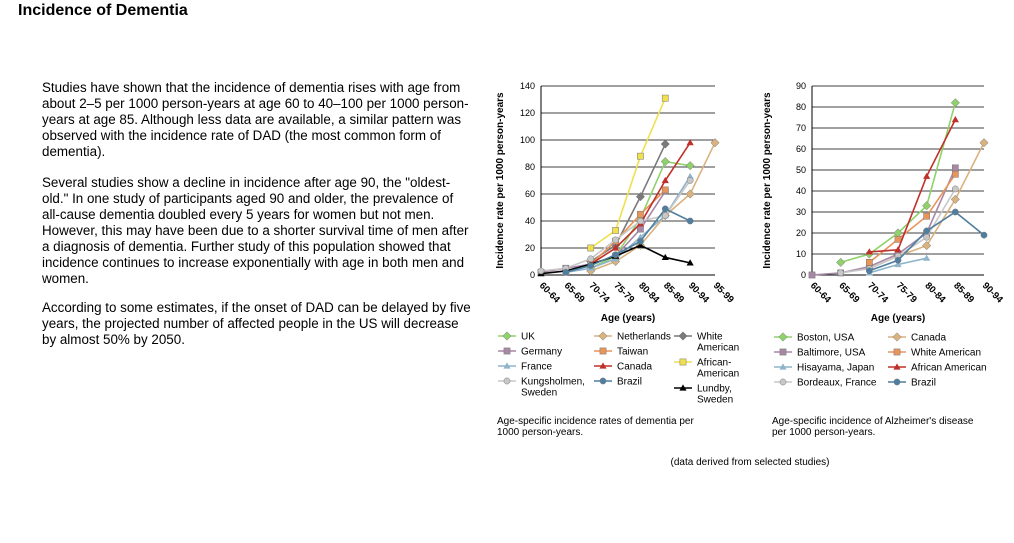 This screenshot has height=543, width=1014. Describe the element at coordinates (516, 337) in the screenshot. I see `legend-item: UK` at that location.